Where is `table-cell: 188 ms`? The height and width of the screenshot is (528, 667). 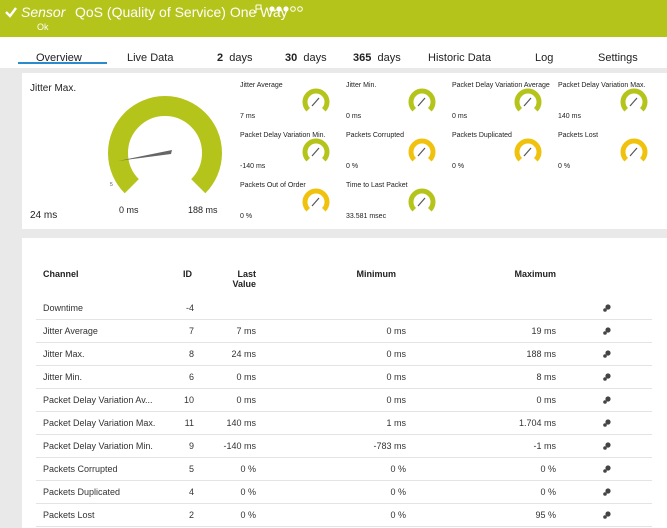 table-cell: 188 ms is located at coordinates (541, 354).